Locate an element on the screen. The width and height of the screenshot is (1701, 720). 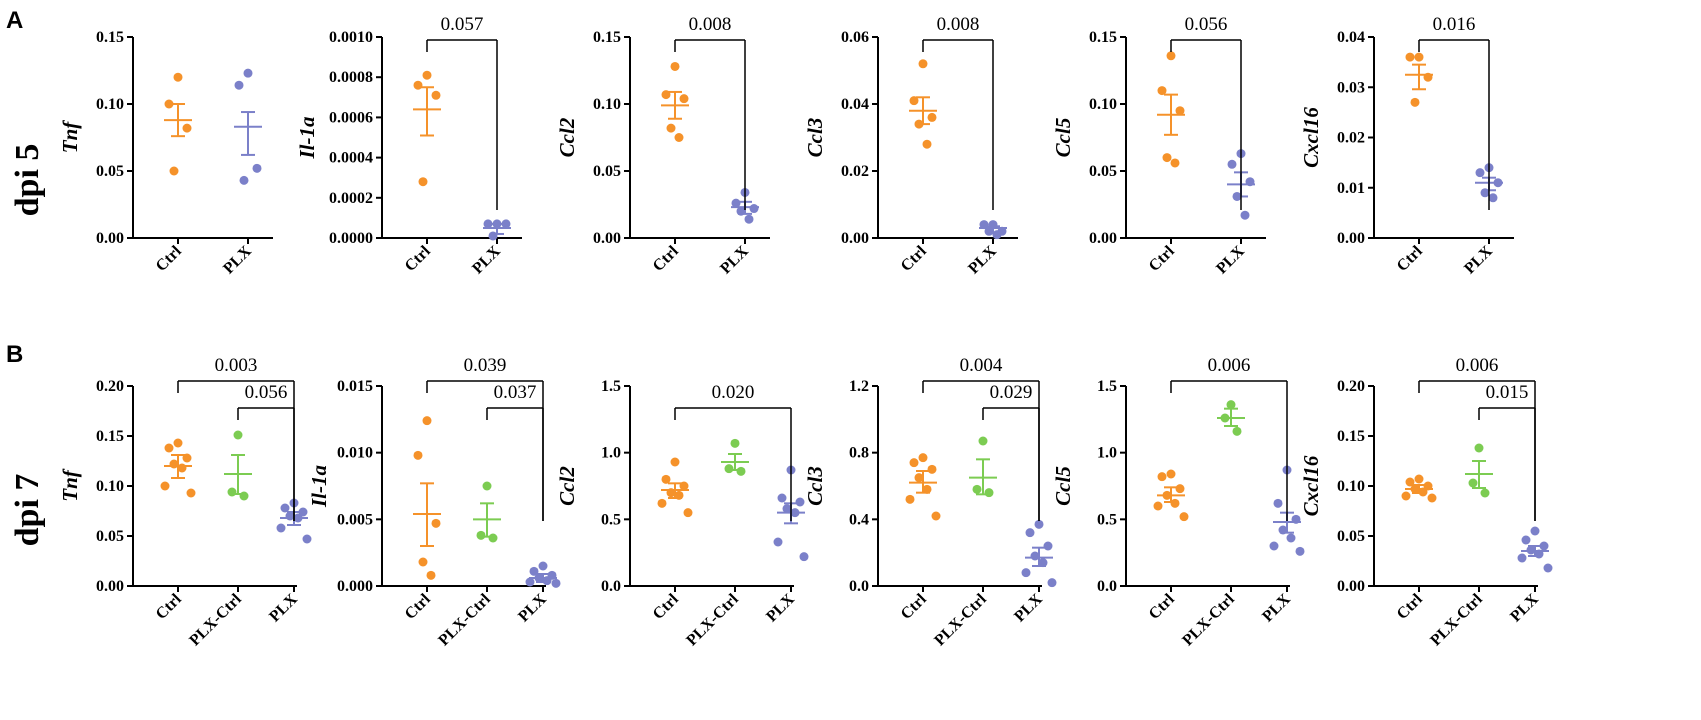
chart-0-0: 0.00 0.05 0.10 0.15 Tnf Ctrl PLX is located at coordinates (165, 153).